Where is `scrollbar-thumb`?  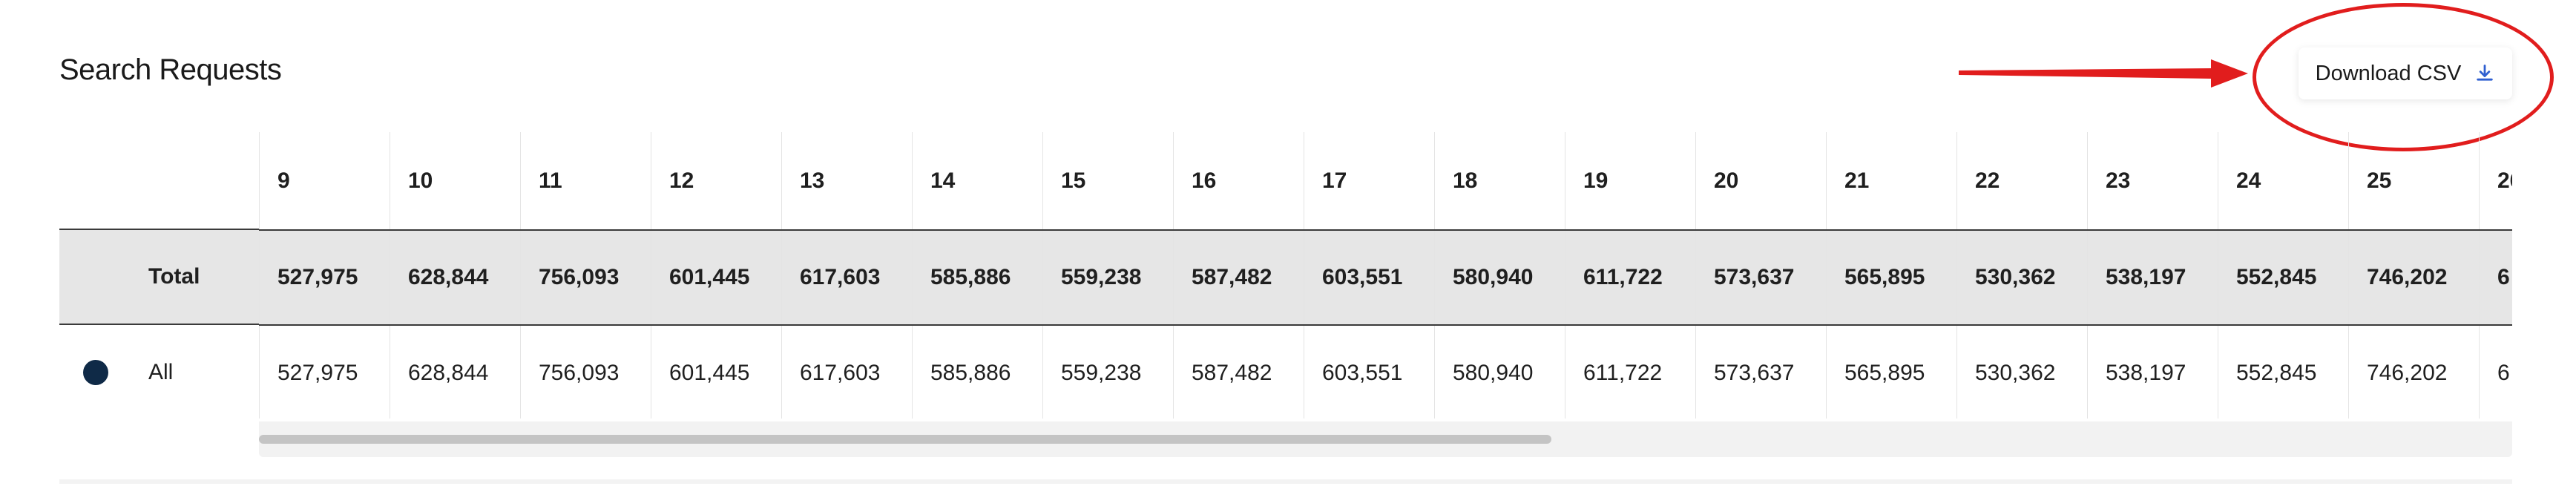 scrollbar-thumb is located at coordinates (905, 439).